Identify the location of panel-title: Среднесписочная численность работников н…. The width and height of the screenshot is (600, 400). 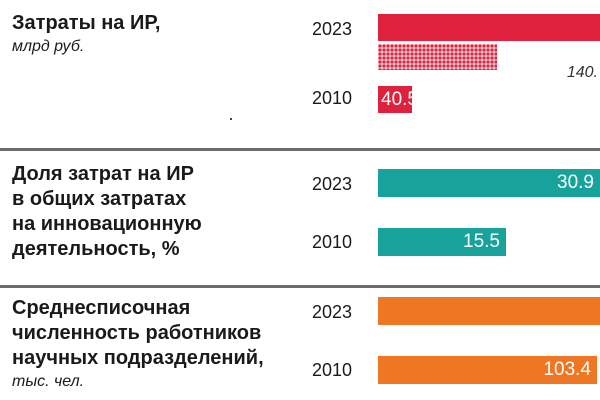
(138, 333).